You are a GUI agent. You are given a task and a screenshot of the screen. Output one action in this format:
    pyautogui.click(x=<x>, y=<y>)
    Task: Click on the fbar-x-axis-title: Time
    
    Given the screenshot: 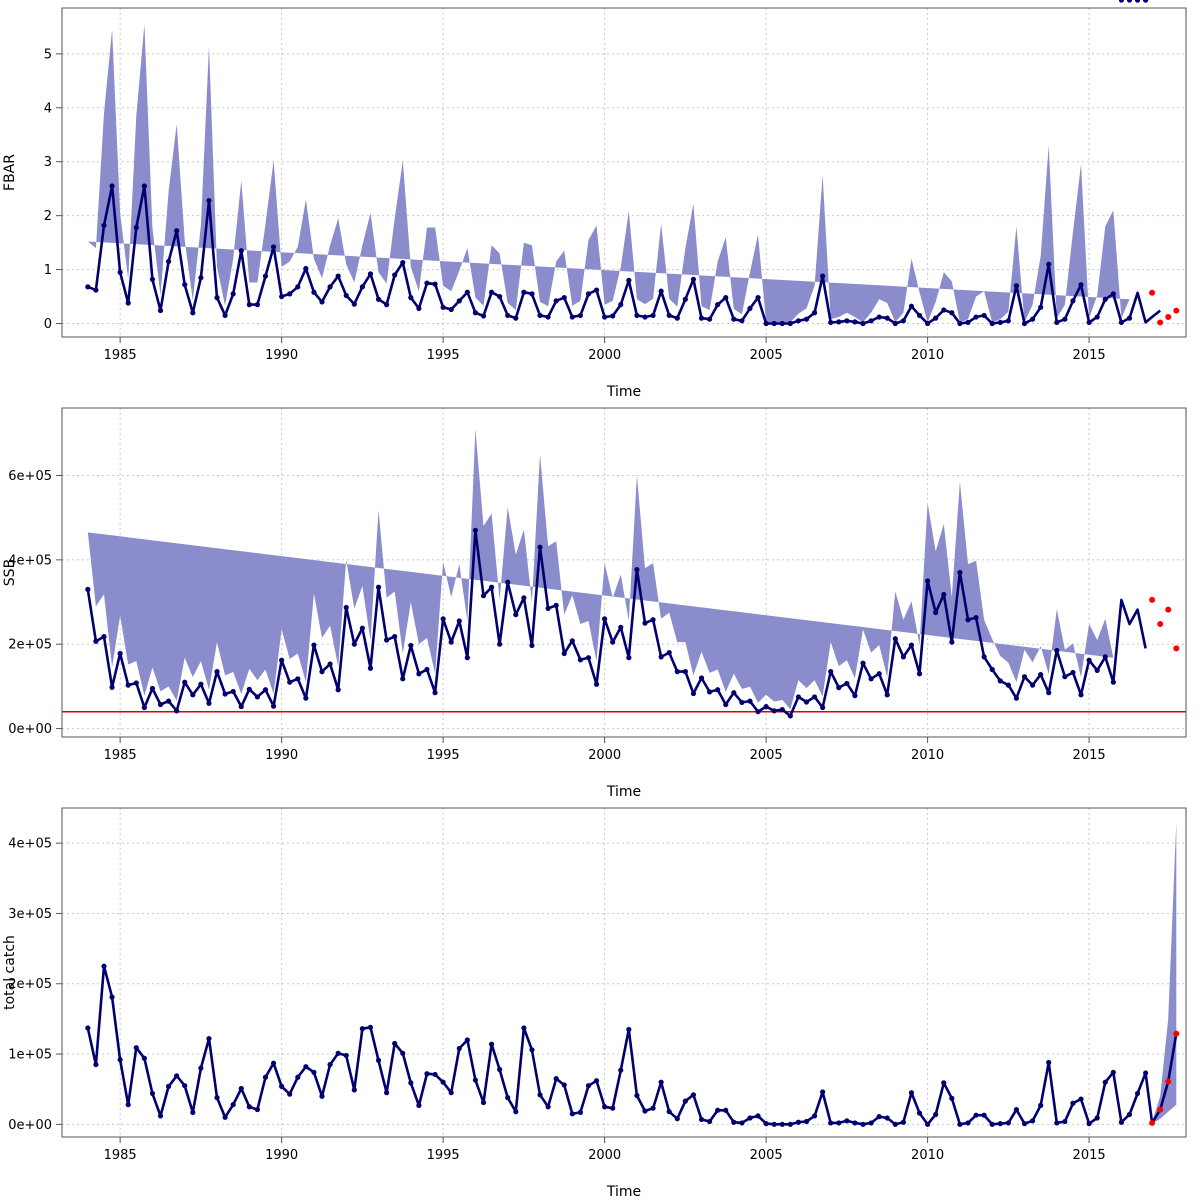 What is the action you would take?
    pyautogui.click(x=623, y=392)
    